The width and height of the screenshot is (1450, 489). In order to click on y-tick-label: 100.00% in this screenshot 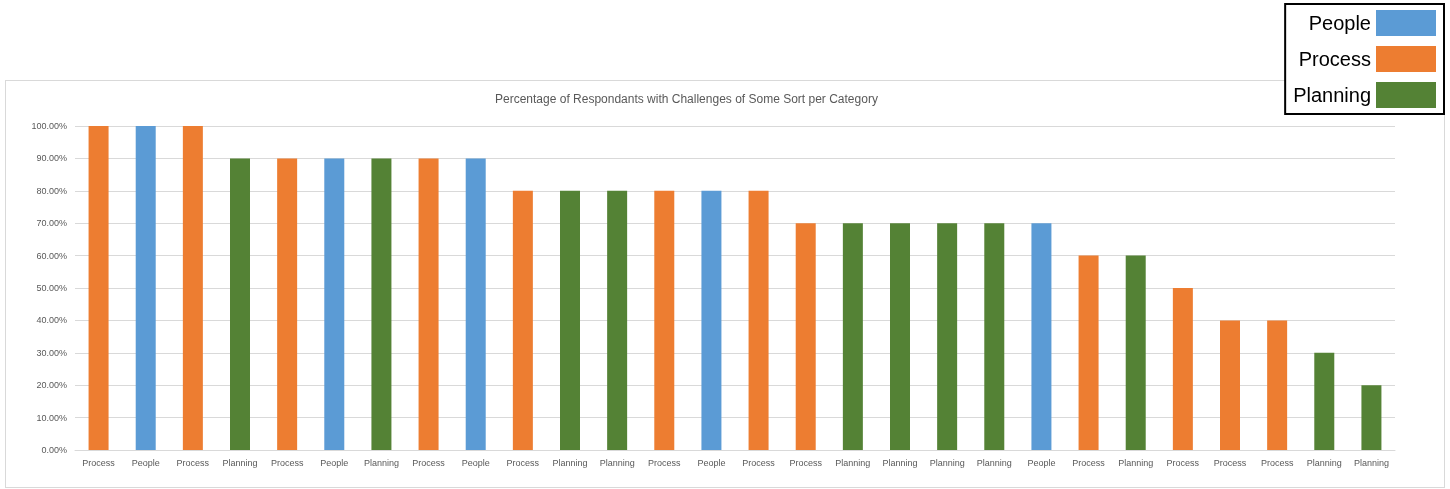, I will do `click(49, 126)`.